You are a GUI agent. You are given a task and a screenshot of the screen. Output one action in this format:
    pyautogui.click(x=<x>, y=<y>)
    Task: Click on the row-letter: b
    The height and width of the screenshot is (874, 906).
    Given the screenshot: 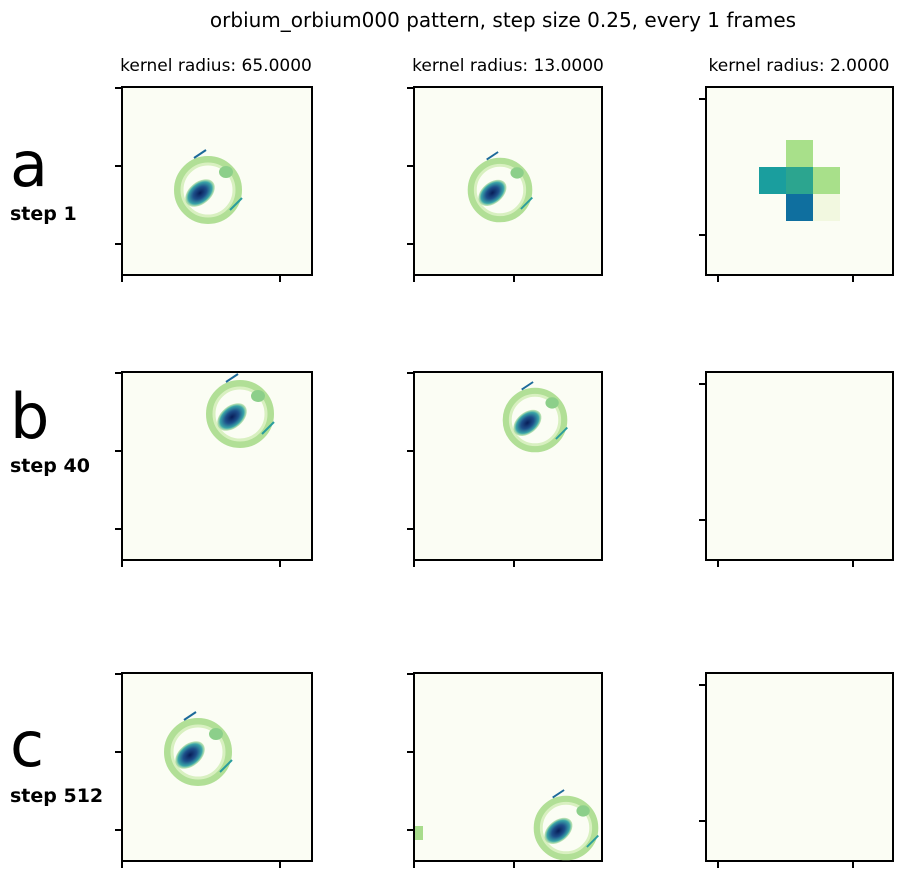 What is the action you would take?
    pyautogui.click(x=29, y=416)
    